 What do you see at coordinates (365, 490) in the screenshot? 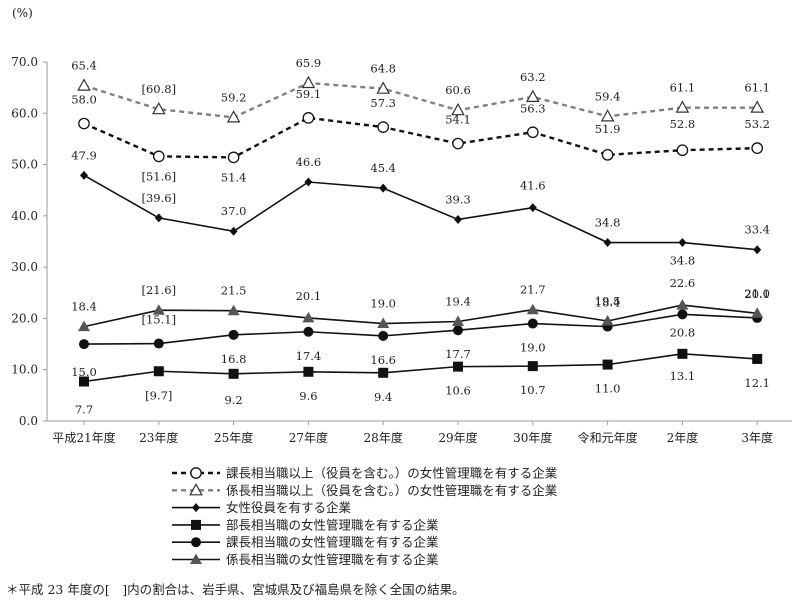
I see `legend-item: 係長相当職以上（役員を含む。）の女性管理職を有する企業` at bounding box center [365, 490].